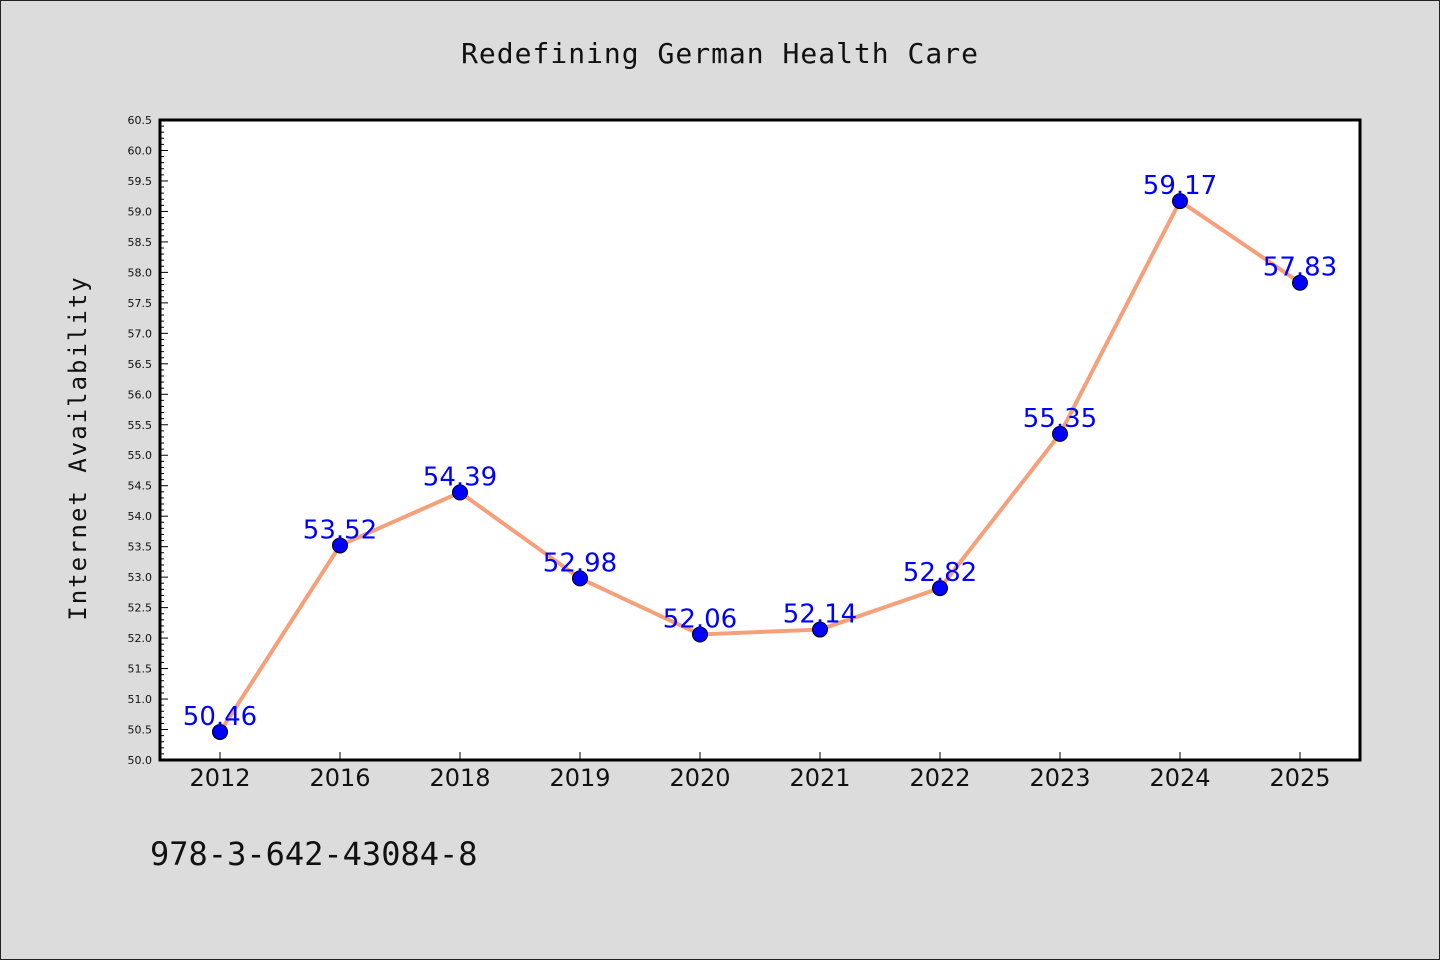  I want to click on y-tick-label: 50.5, so click(140, 730).